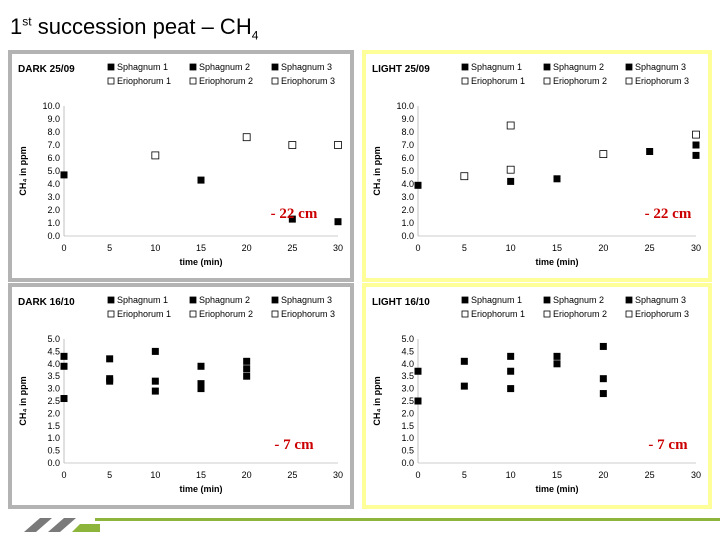  What do you see at coordinates (53, 145) in the screenshot?
I see `y-tick-label: 7.0` at bounding box center [53, 145].